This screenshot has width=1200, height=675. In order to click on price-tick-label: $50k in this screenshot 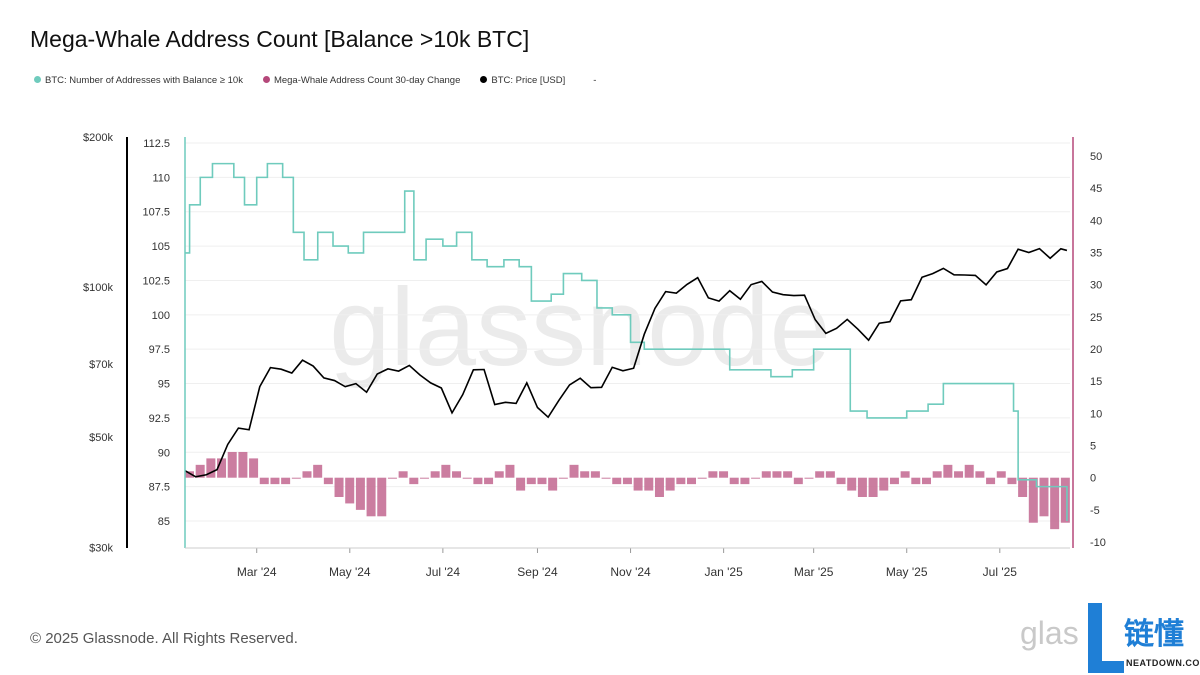, I will do `click(101, 438)`.